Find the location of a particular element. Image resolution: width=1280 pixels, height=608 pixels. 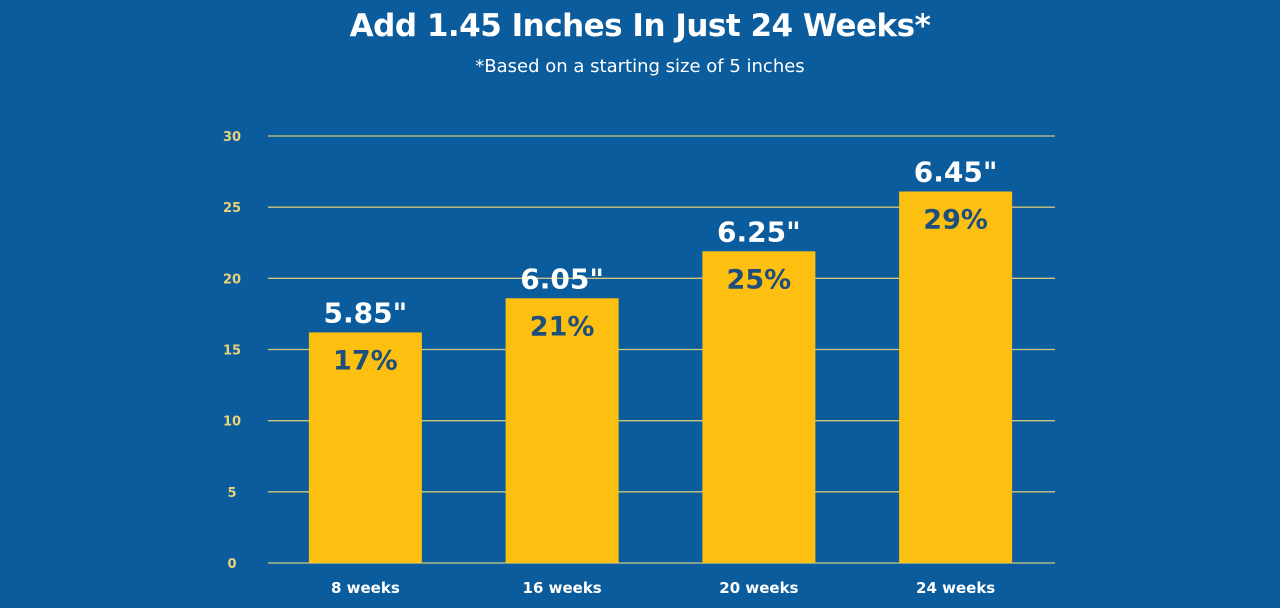

percent-label: 25% is located at coordinates (759, 279).